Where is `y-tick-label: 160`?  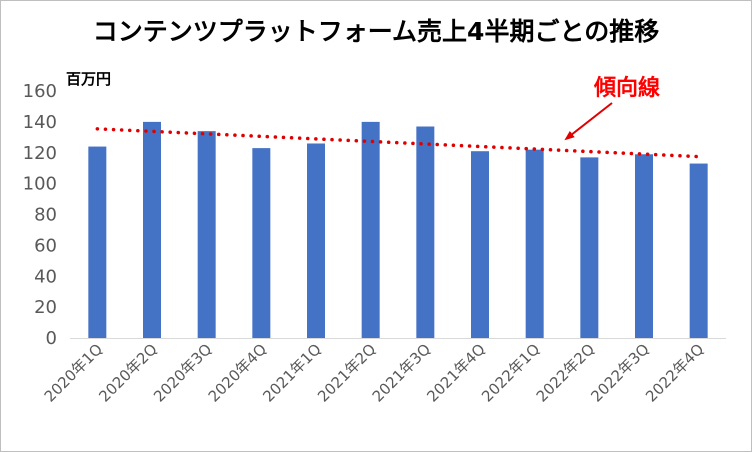
y-tick-label: 160 is located at coordinates (40, 91).